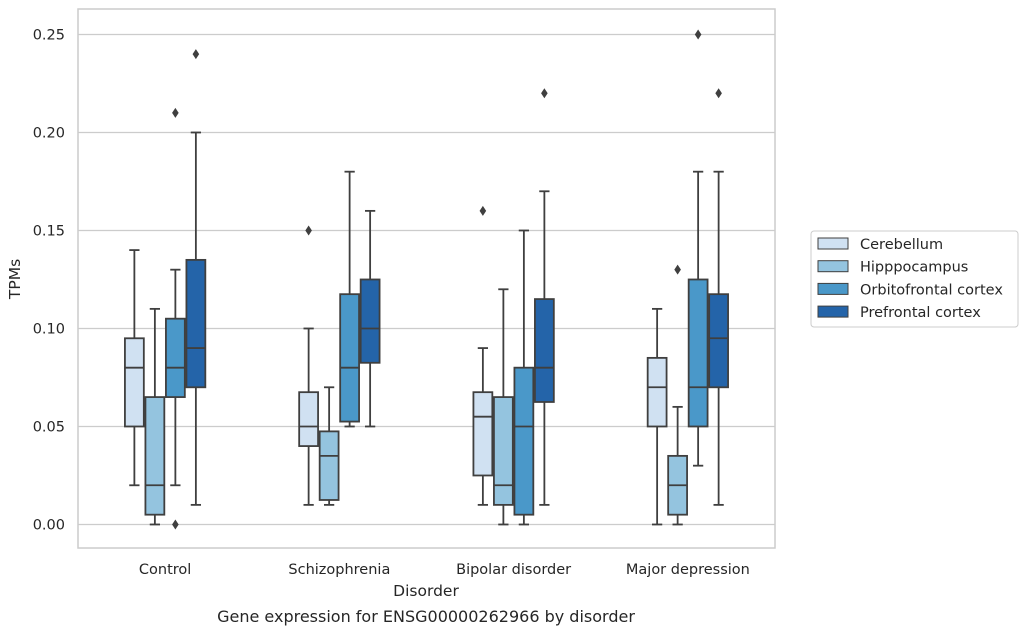 This screenshot has height=634, width=1028. Describe the element at coordinates (49, 427) in the screenshot. I see `y-tick-label: 0.05` at that location.